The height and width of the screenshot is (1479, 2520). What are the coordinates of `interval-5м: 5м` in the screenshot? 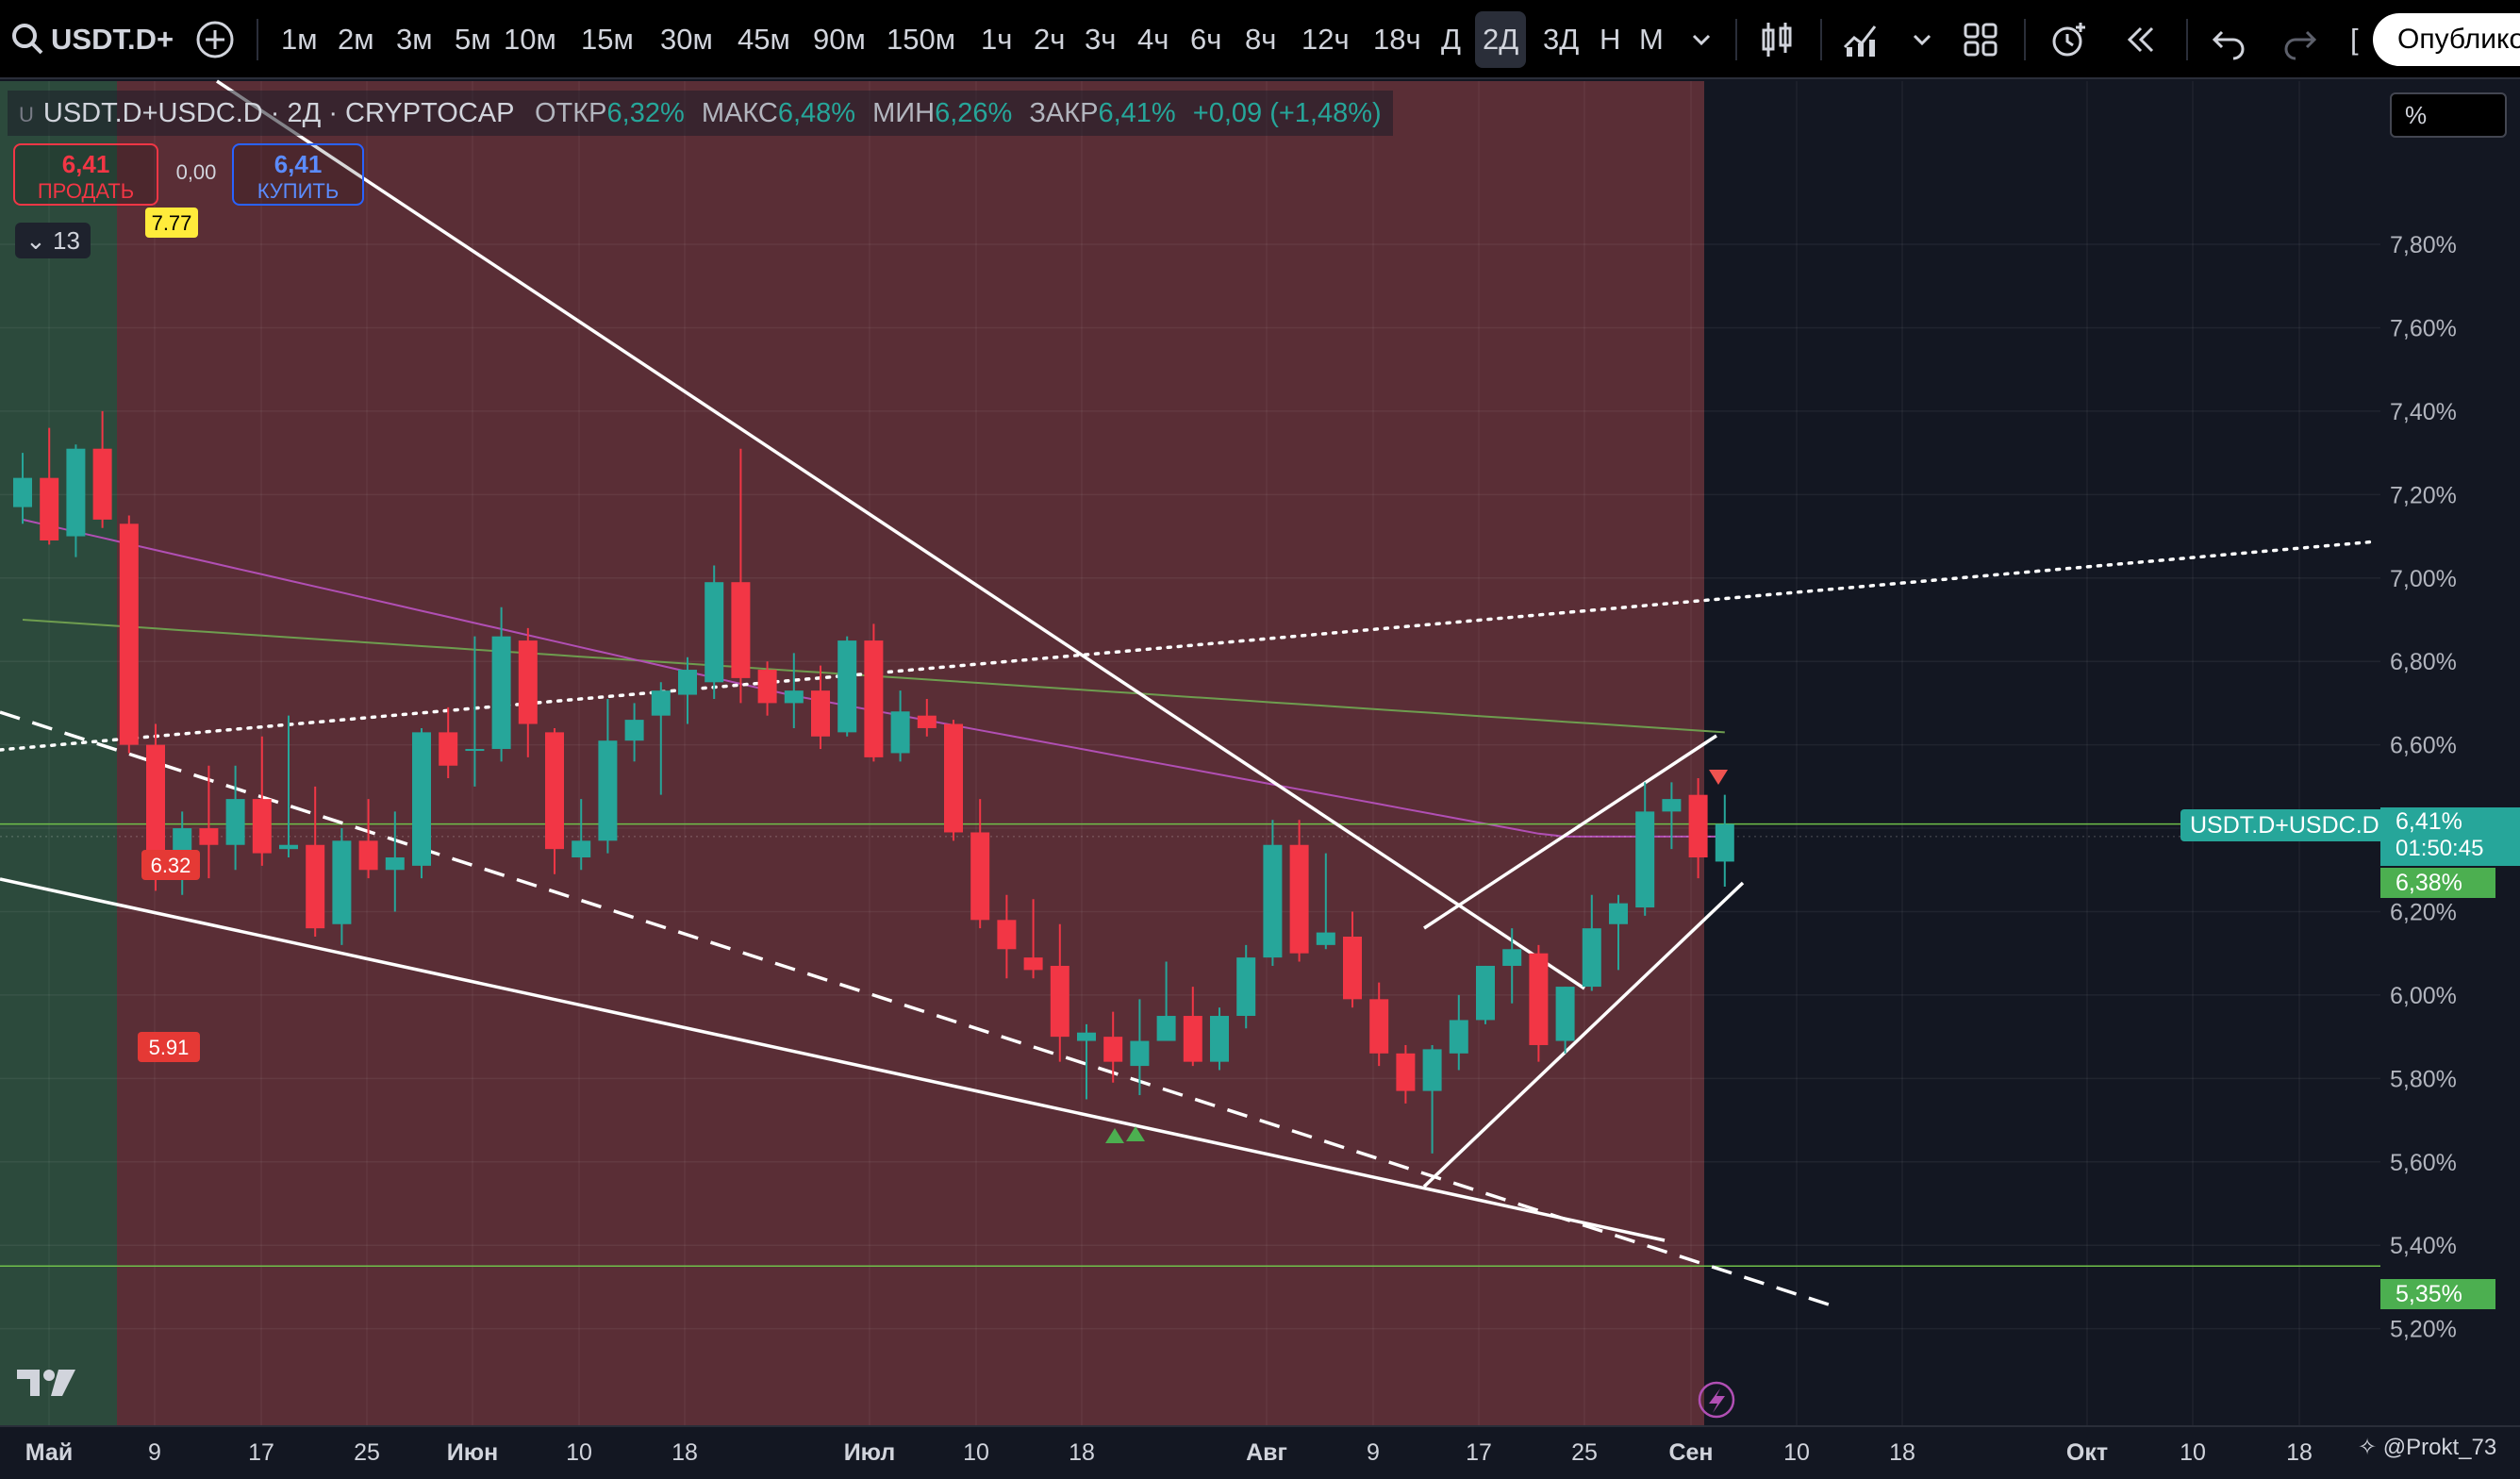 It's located at (473, 39).